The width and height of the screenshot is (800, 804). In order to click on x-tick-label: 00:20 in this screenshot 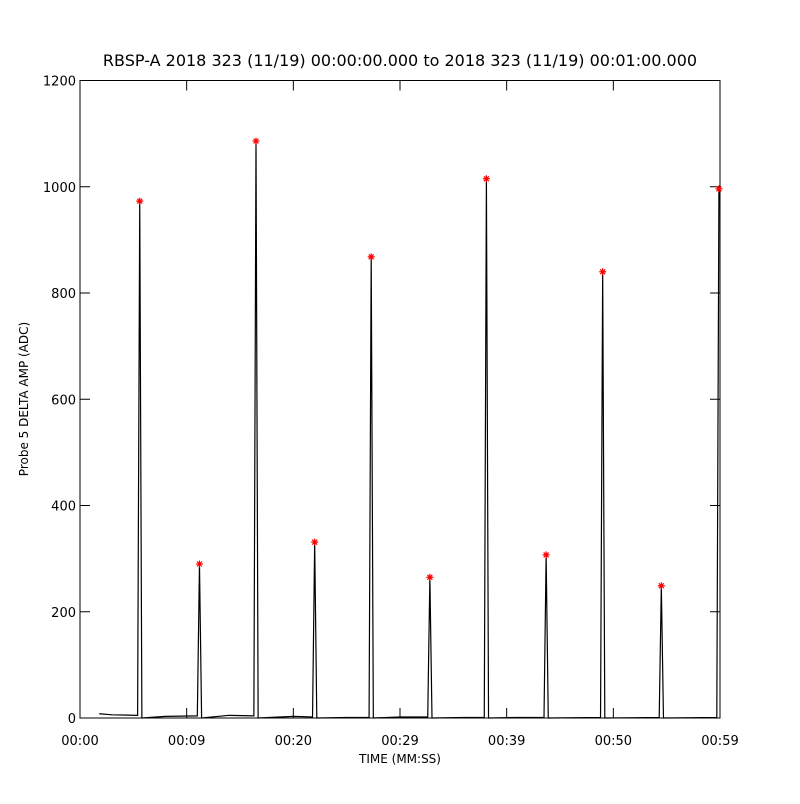, I will do `click(293, 741)`.